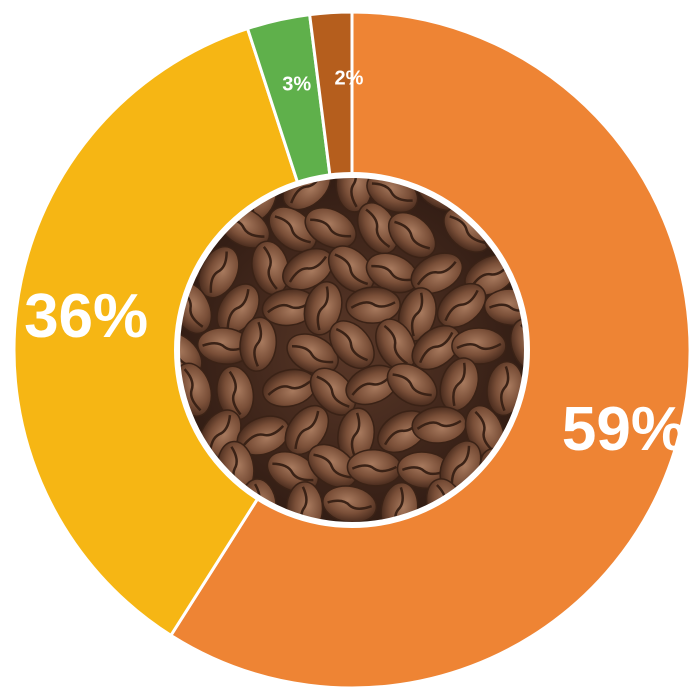 Image resolution: width=691 pixels, height=700 pixels. Describe the element at coordinates (86, 316) in the screenshot. I see `slice-label-36-percent: 36%` at that location.